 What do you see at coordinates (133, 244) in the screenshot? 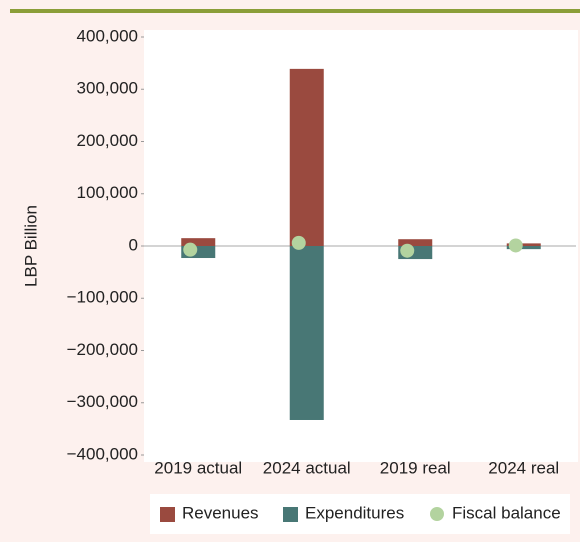
I see `y-tick-label: 0` at bounding box center [133, 244].